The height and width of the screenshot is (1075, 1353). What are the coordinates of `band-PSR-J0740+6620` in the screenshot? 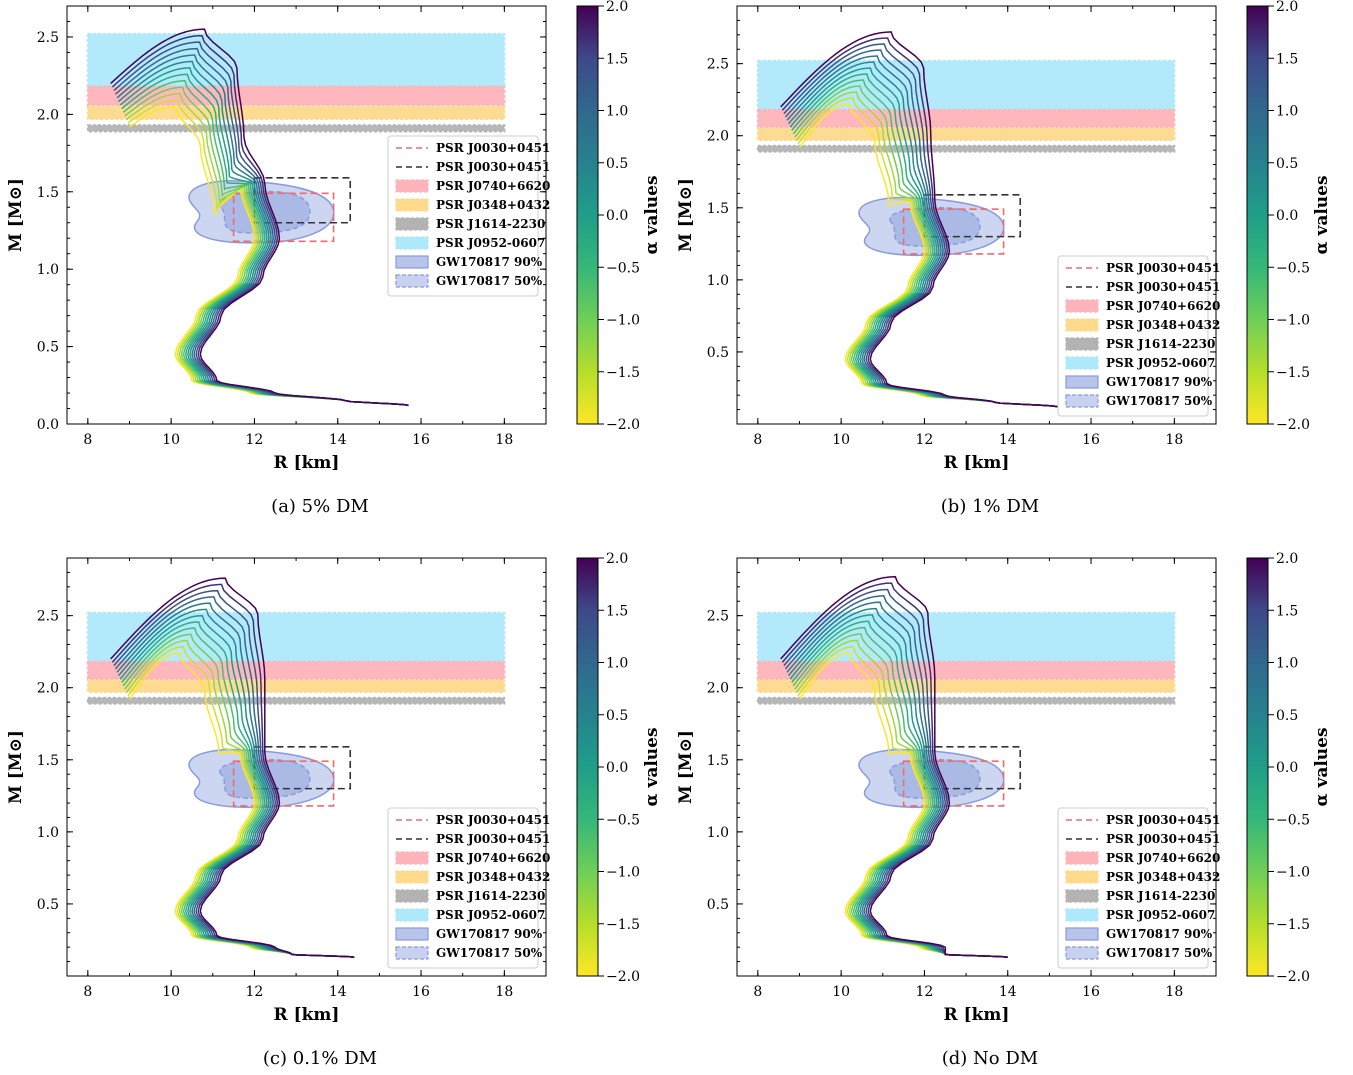 It's located at (296, 670).